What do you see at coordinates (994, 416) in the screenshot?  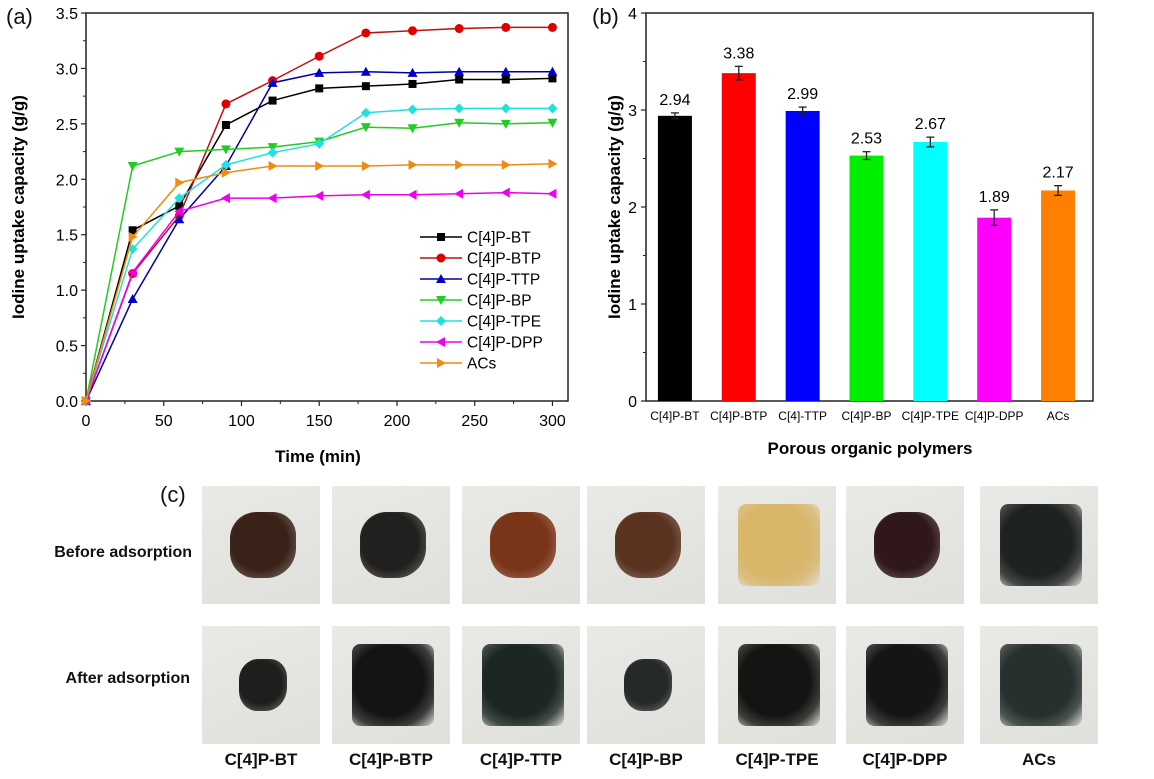 I see `category-label: C[4]P-DPP` at bounding box center [994, 416].